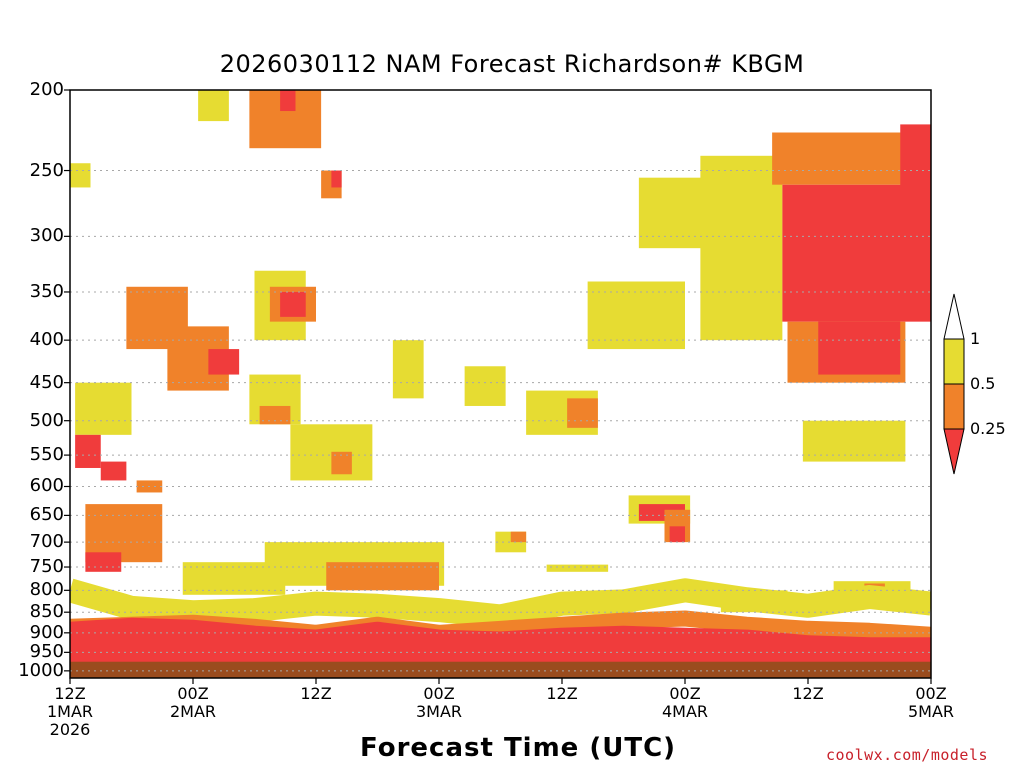 The image size is (1024, 768). What do you see at coordinates (46, 420) in the screenshot?
I see `ytick-label-500: 500` at bounding box center [46, 420].